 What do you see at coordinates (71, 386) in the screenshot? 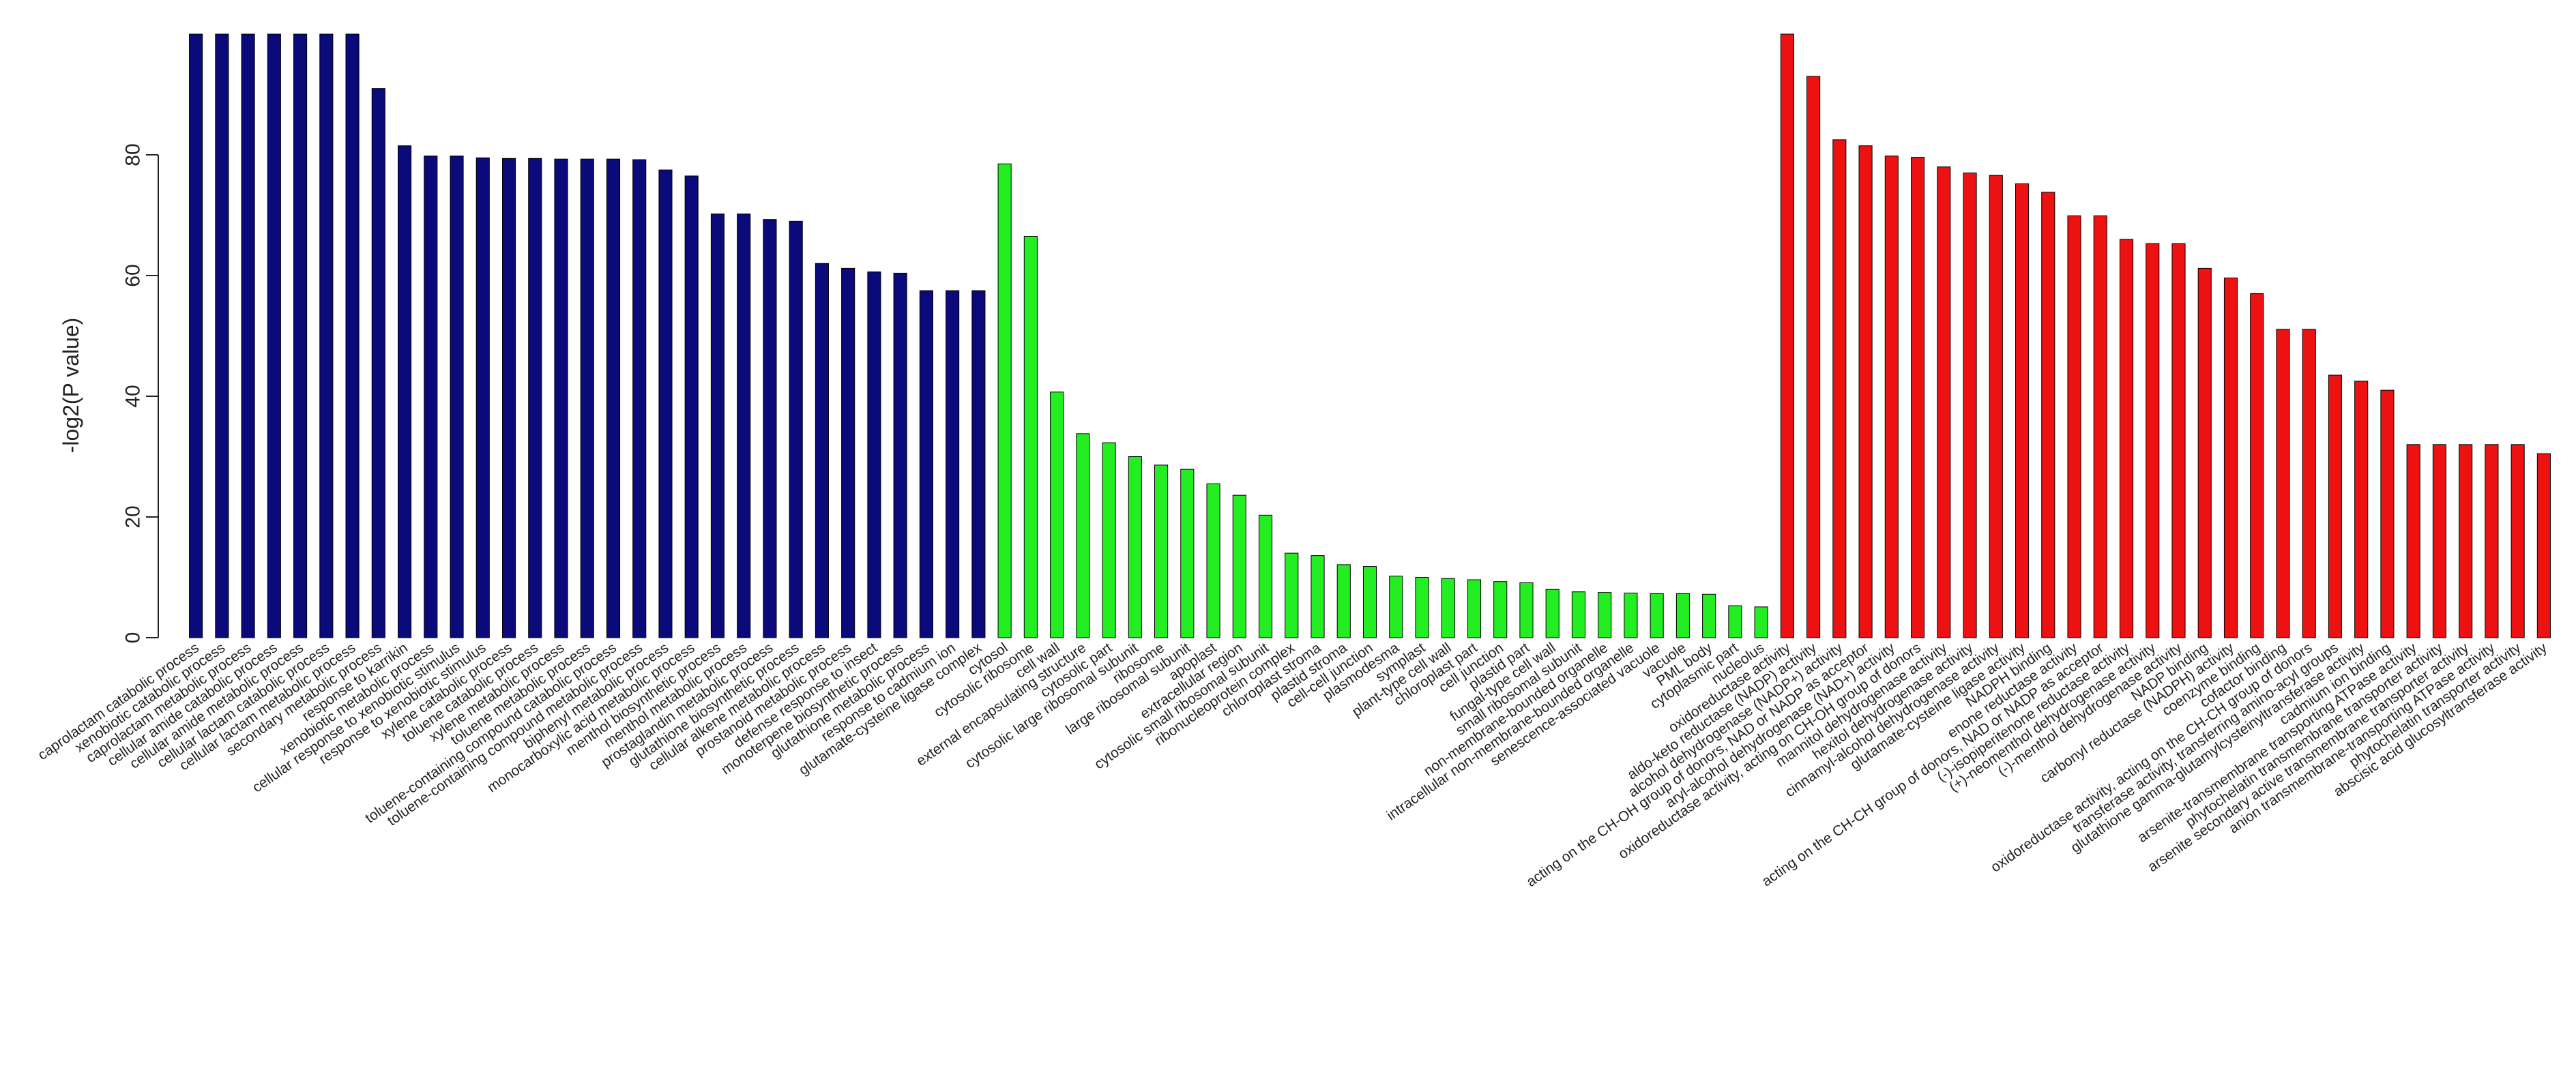
I see `y-axis-title: -log2(P value)` at bounding box center [71, 386].